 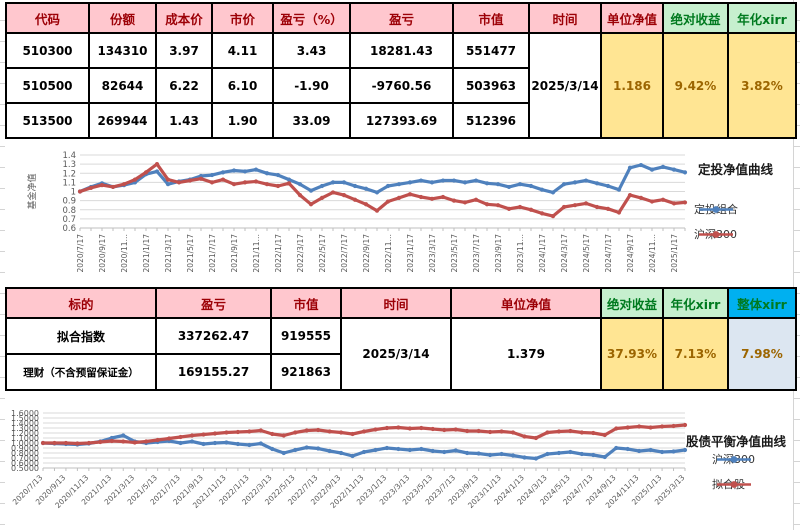 I want to click on svg-text: 2020/7/17, so click(x=80, y=253).